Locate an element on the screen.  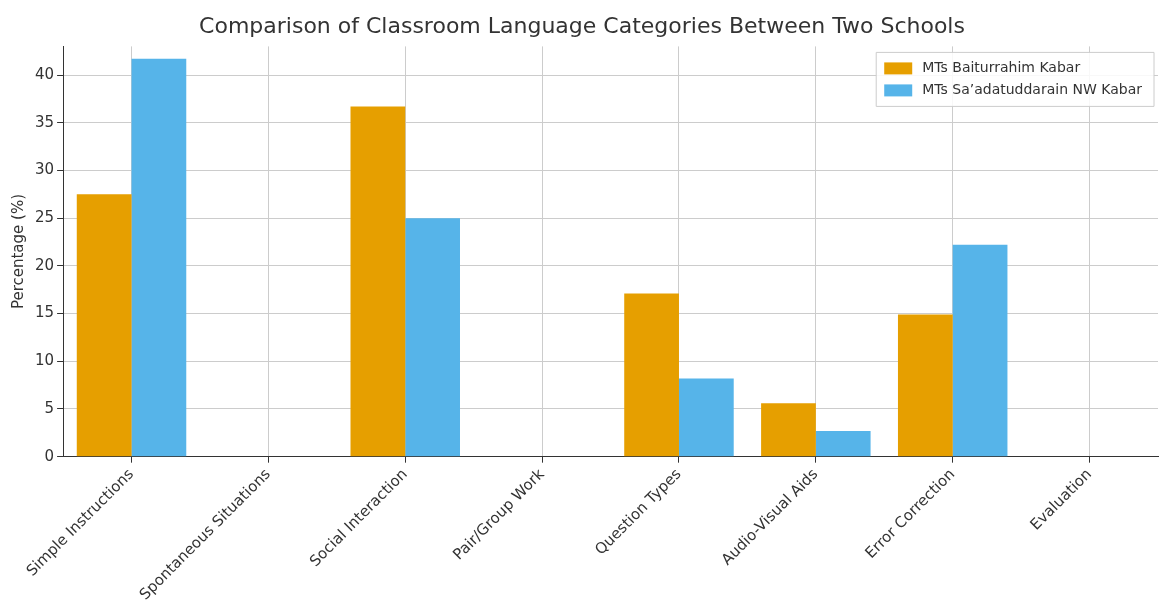
y-tick-label: 25 is located at coordinates (44, 217).